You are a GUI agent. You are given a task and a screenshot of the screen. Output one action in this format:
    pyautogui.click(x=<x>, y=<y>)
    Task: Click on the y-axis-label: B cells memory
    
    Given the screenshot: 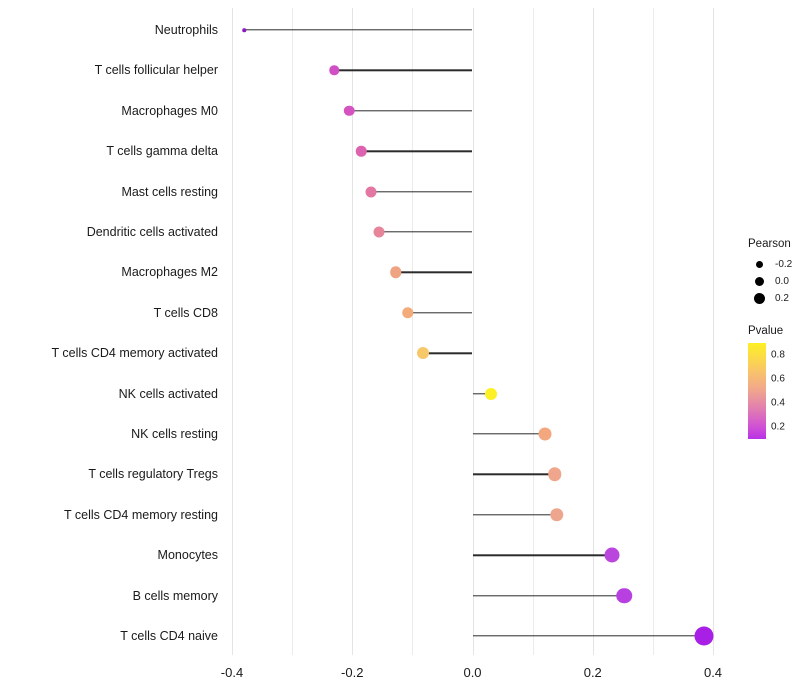 What is the action you would take?
    pyautogui.click(x=175, y=595)
    